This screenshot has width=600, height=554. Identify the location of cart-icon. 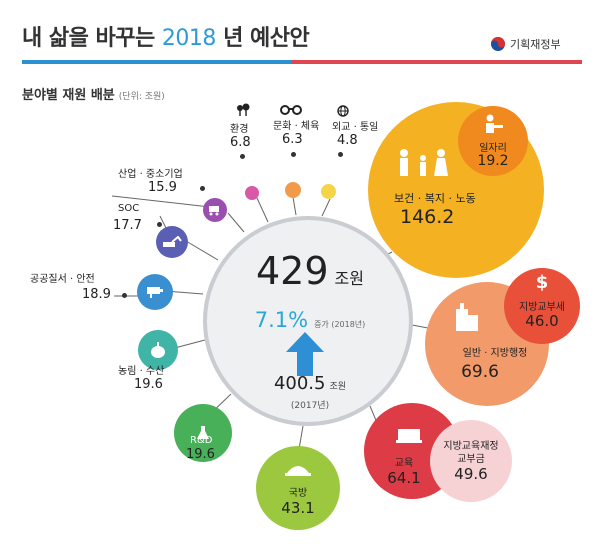
(214, 211).